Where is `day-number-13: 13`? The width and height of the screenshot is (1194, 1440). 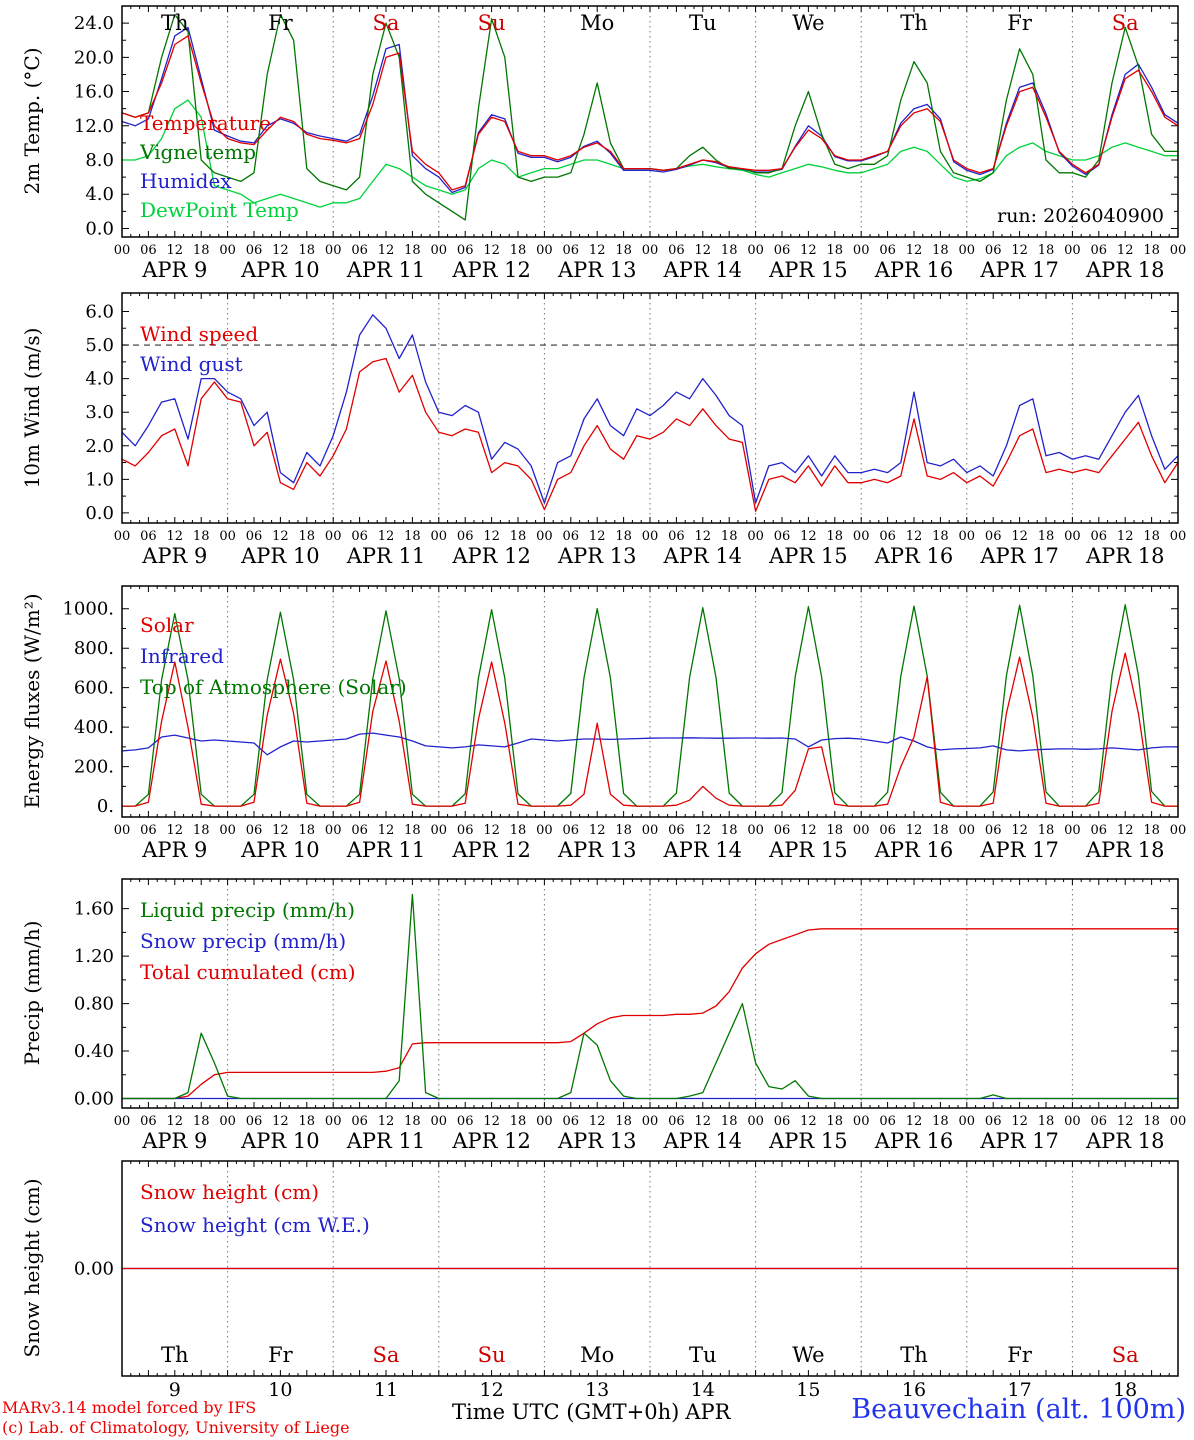 day-number-13: 13 is located at coordinates (597, 1390).